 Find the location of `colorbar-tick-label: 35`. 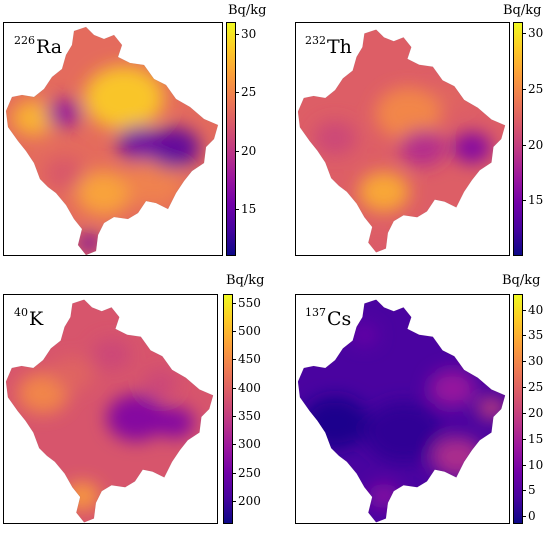

colorbar-tick-label: 35 is located at coordinates (536, 335).